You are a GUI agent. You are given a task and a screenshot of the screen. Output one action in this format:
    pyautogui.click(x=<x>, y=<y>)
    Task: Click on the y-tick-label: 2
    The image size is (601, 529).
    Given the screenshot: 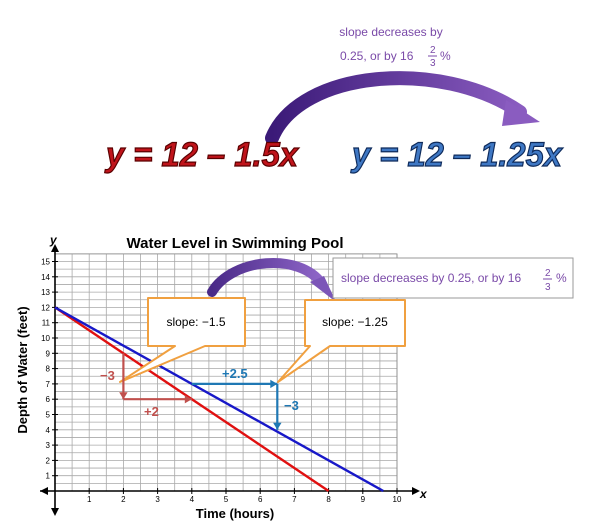 What is the action you would take?
    pyautogui.click(x=48, y=460)
    